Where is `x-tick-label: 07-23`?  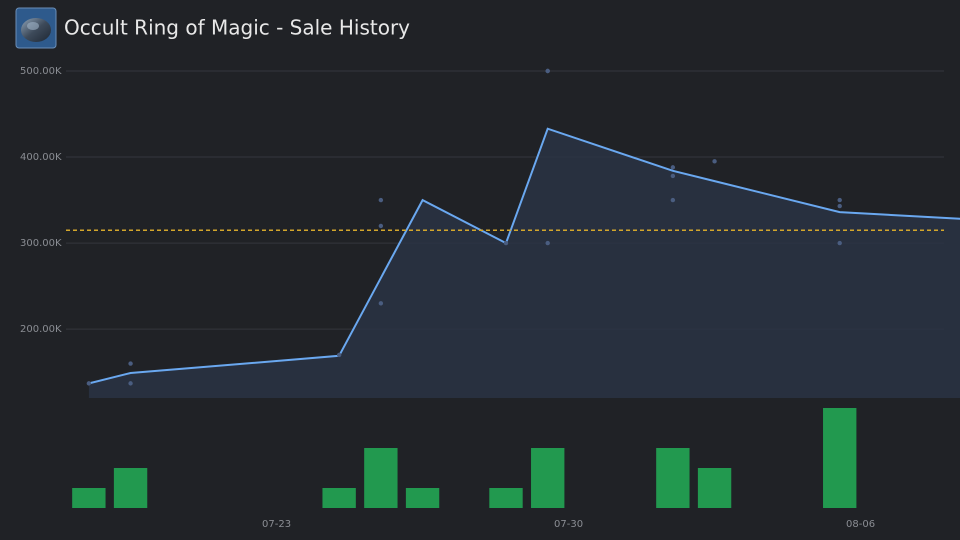 x-tick-label: 07-23 is located at coordinates (276, 524).